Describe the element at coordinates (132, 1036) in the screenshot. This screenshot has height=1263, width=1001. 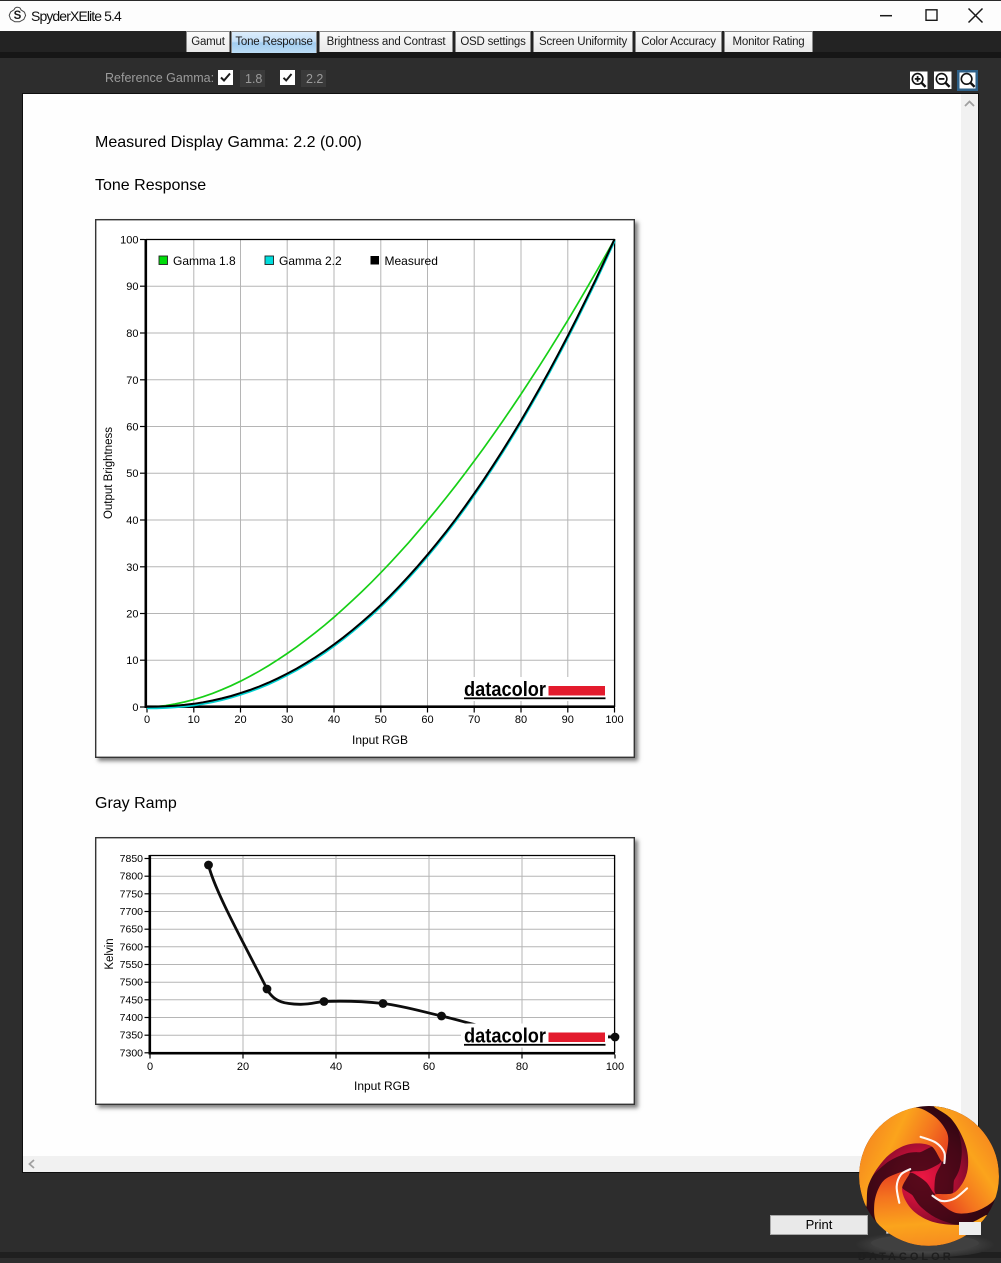
I see `svg-text: 7350` at that location.